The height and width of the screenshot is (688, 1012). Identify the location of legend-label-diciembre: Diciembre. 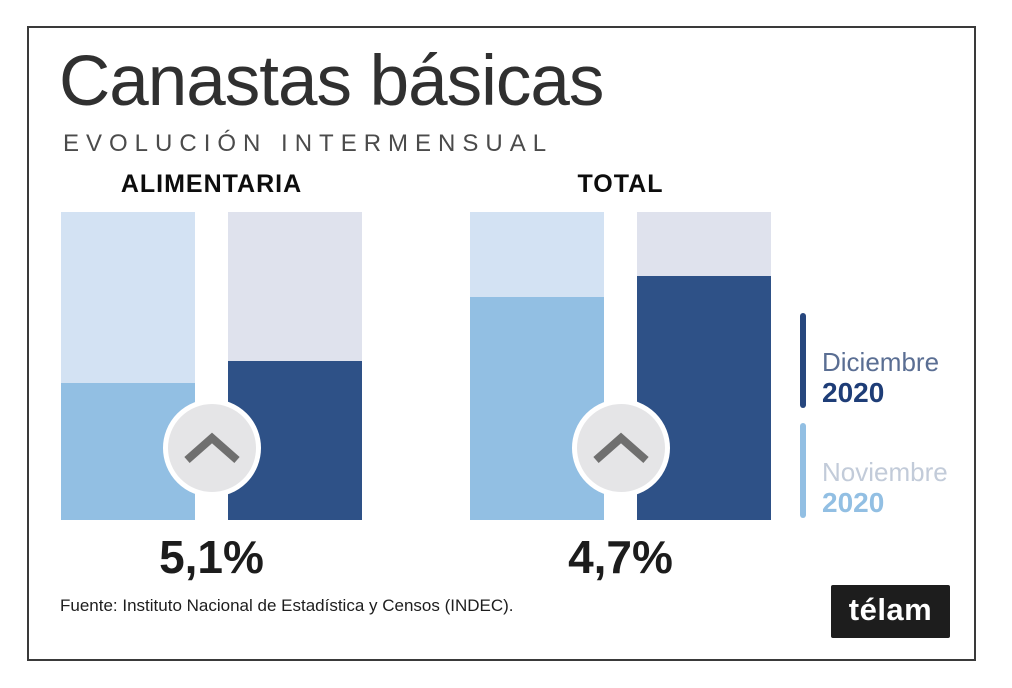
(881, 362).